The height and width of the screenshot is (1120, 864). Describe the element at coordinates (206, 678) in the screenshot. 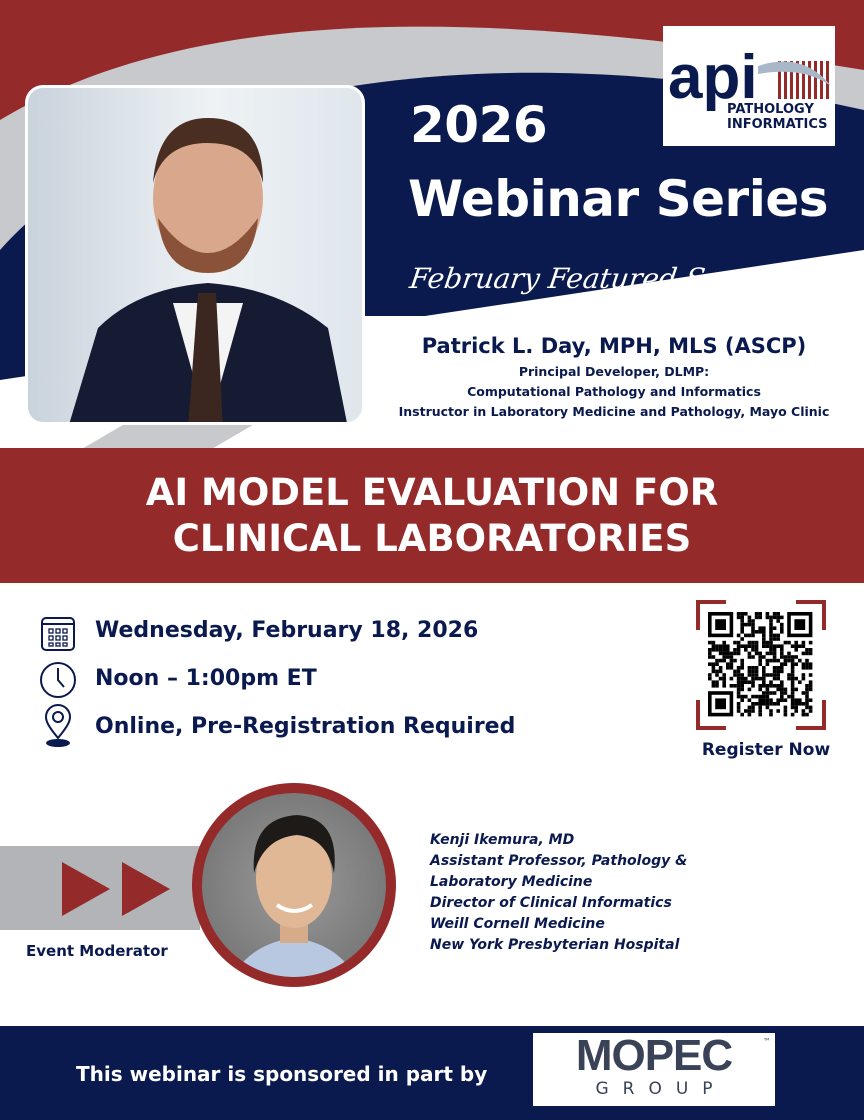

I see `event-time: Noon – 1:00pm ET` at that location.